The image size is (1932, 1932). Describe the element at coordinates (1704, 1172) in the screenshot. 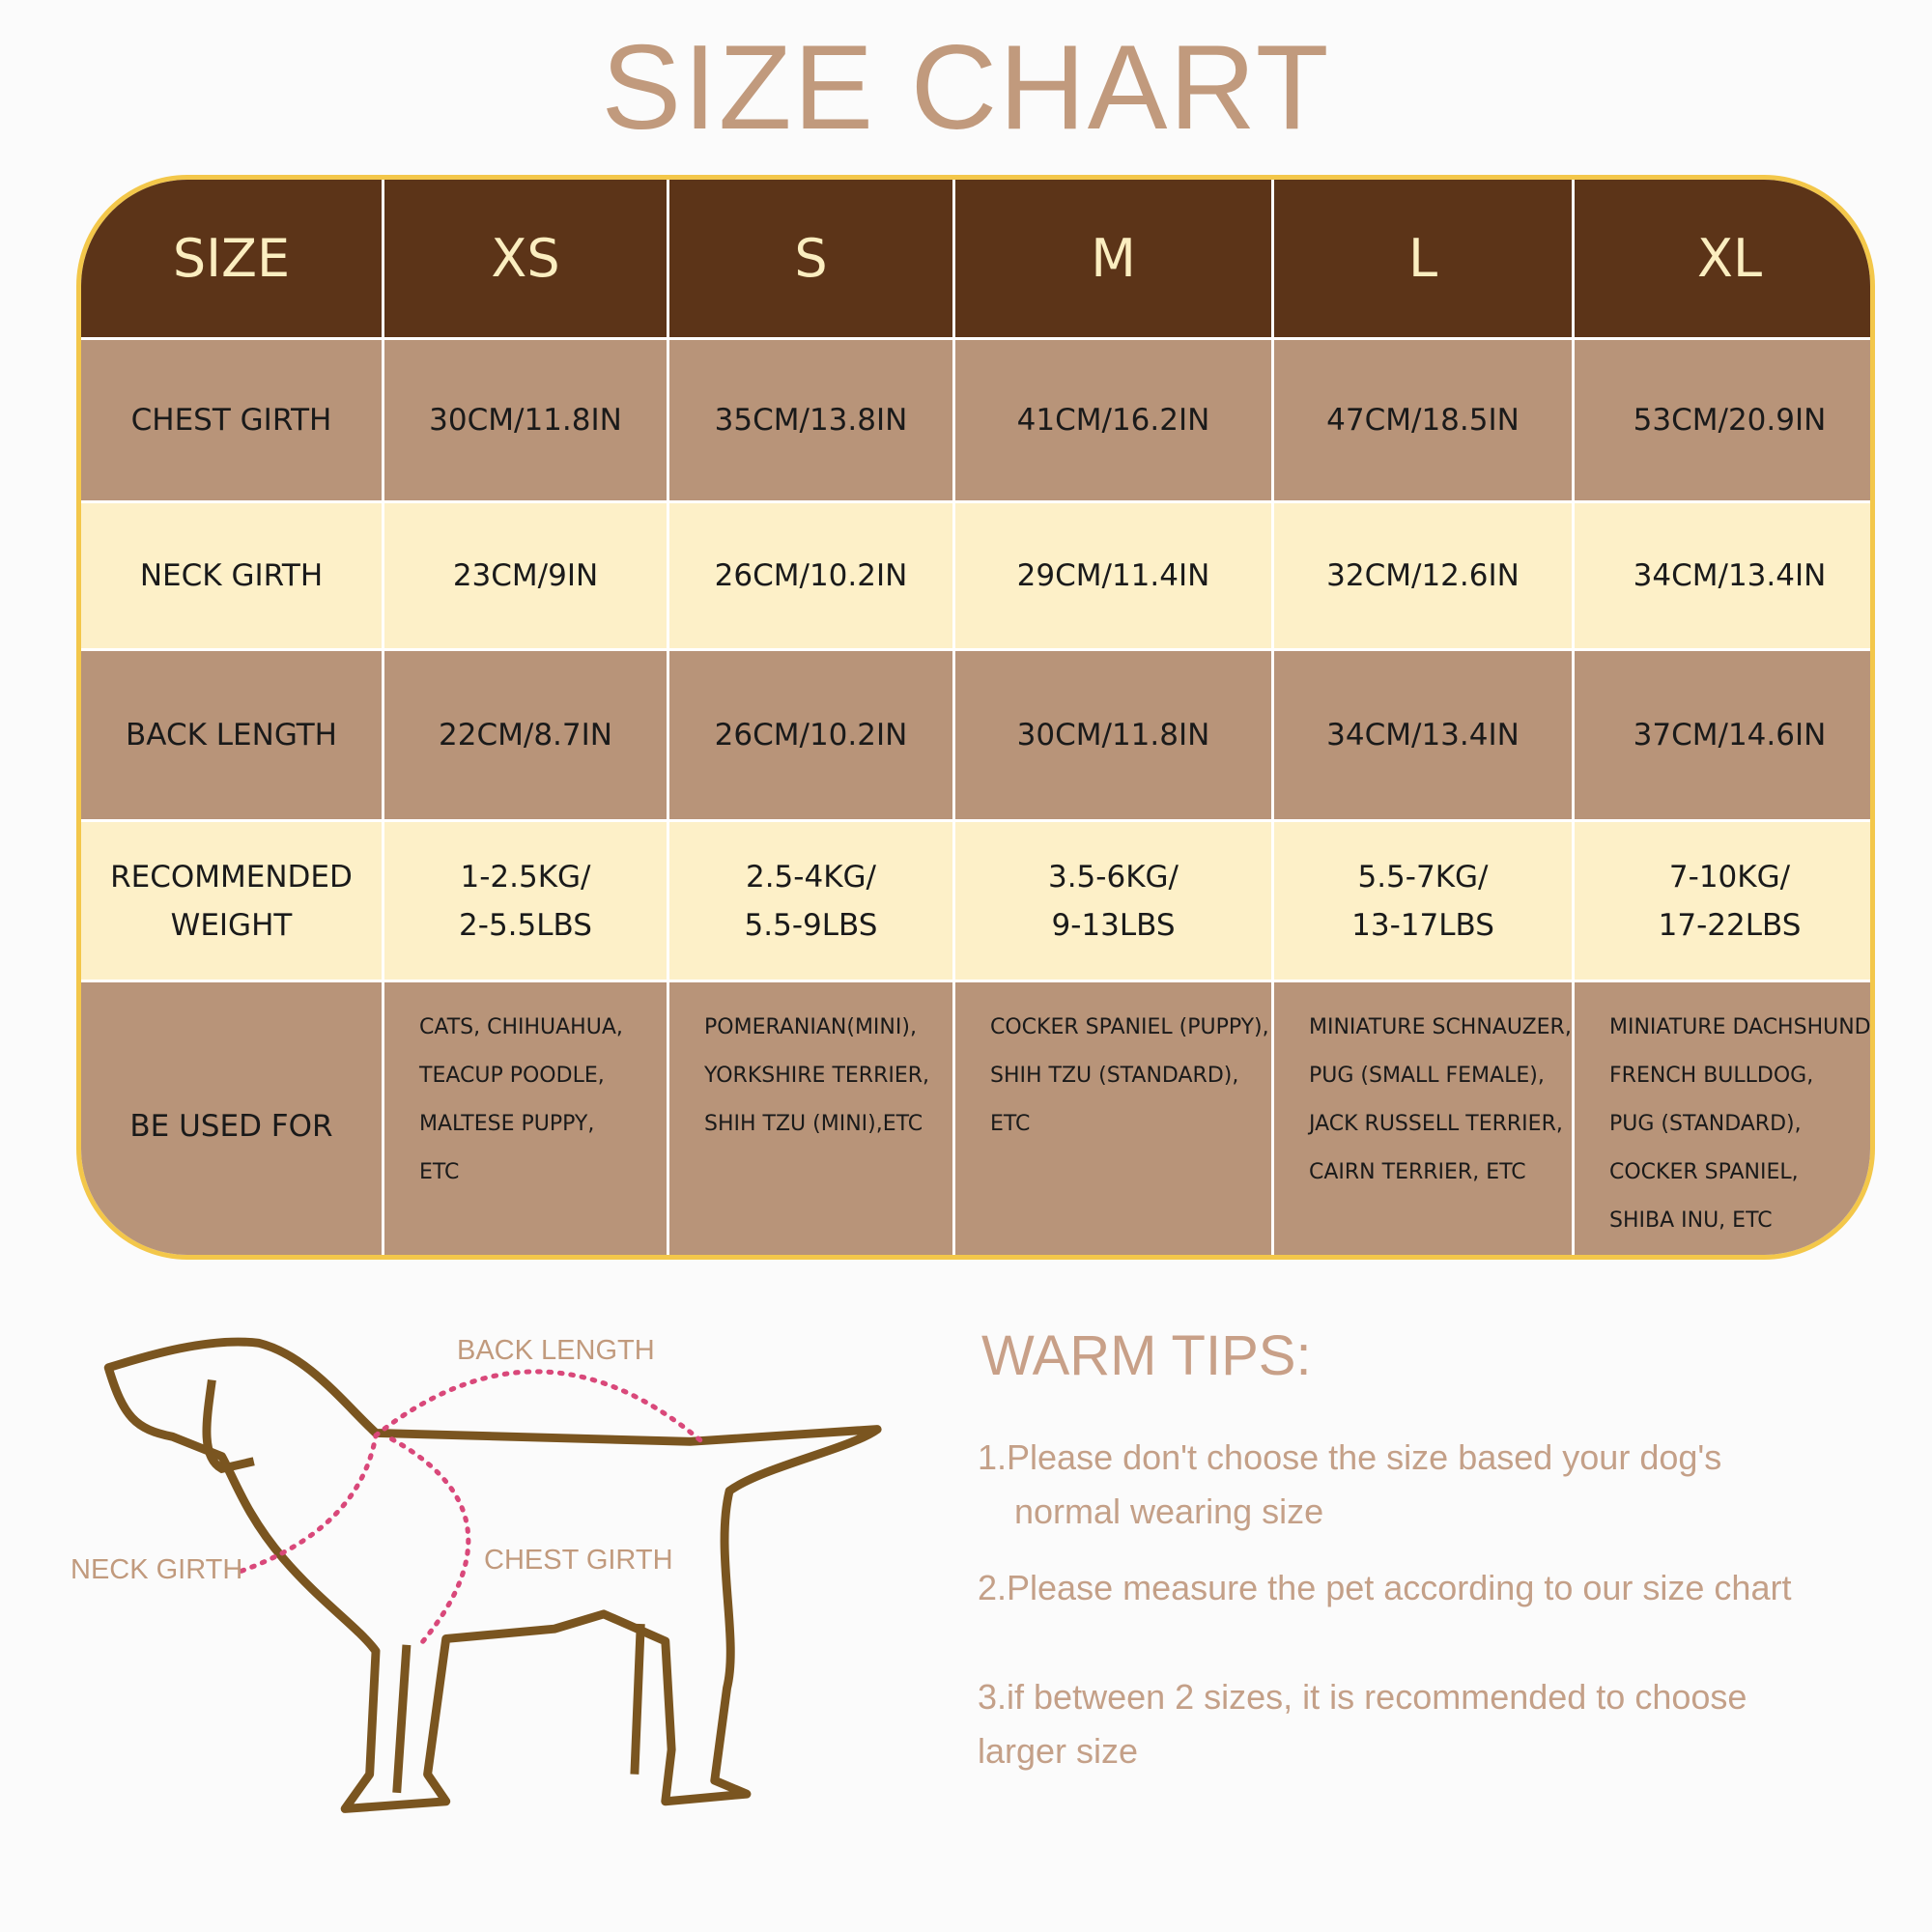

I see `cell-line: COCKER SPANIEL,` at that location.